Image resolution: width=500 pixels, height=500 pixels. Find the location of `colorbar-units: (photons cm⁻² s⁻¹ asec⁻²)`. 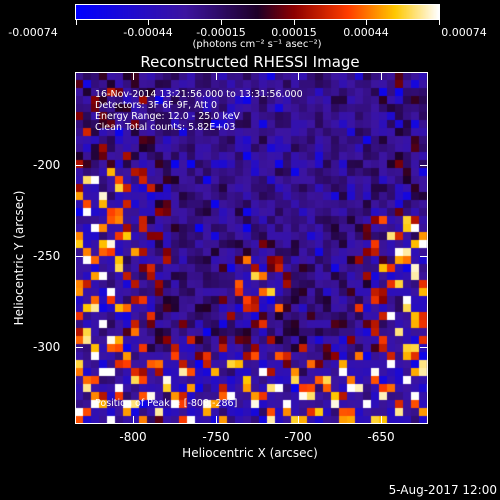

colorbar-units: (photons cm⁻² s⁻¹ asec⁻²) is located at coordinates (257, 44).